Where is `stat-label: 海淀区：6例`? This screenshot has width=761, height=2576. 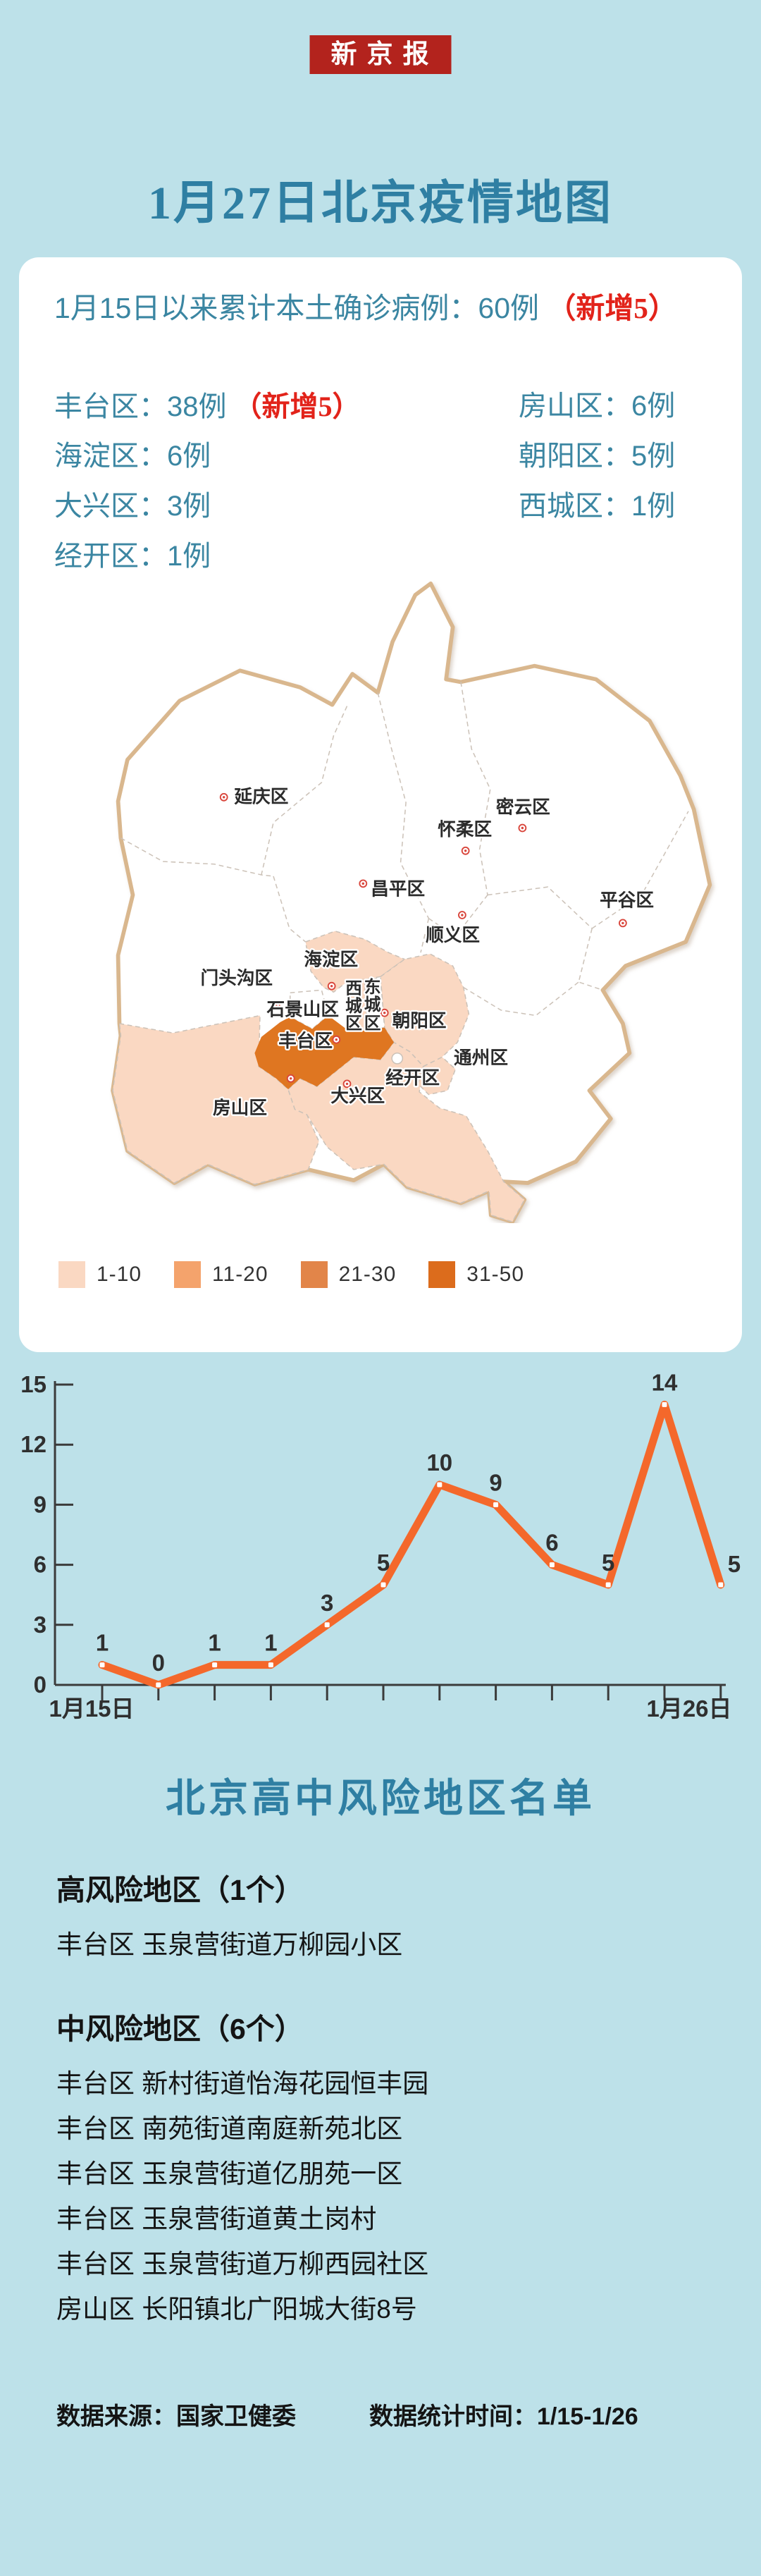 stat-label: 海淀区：6例 is located at coordinates (132, 456).